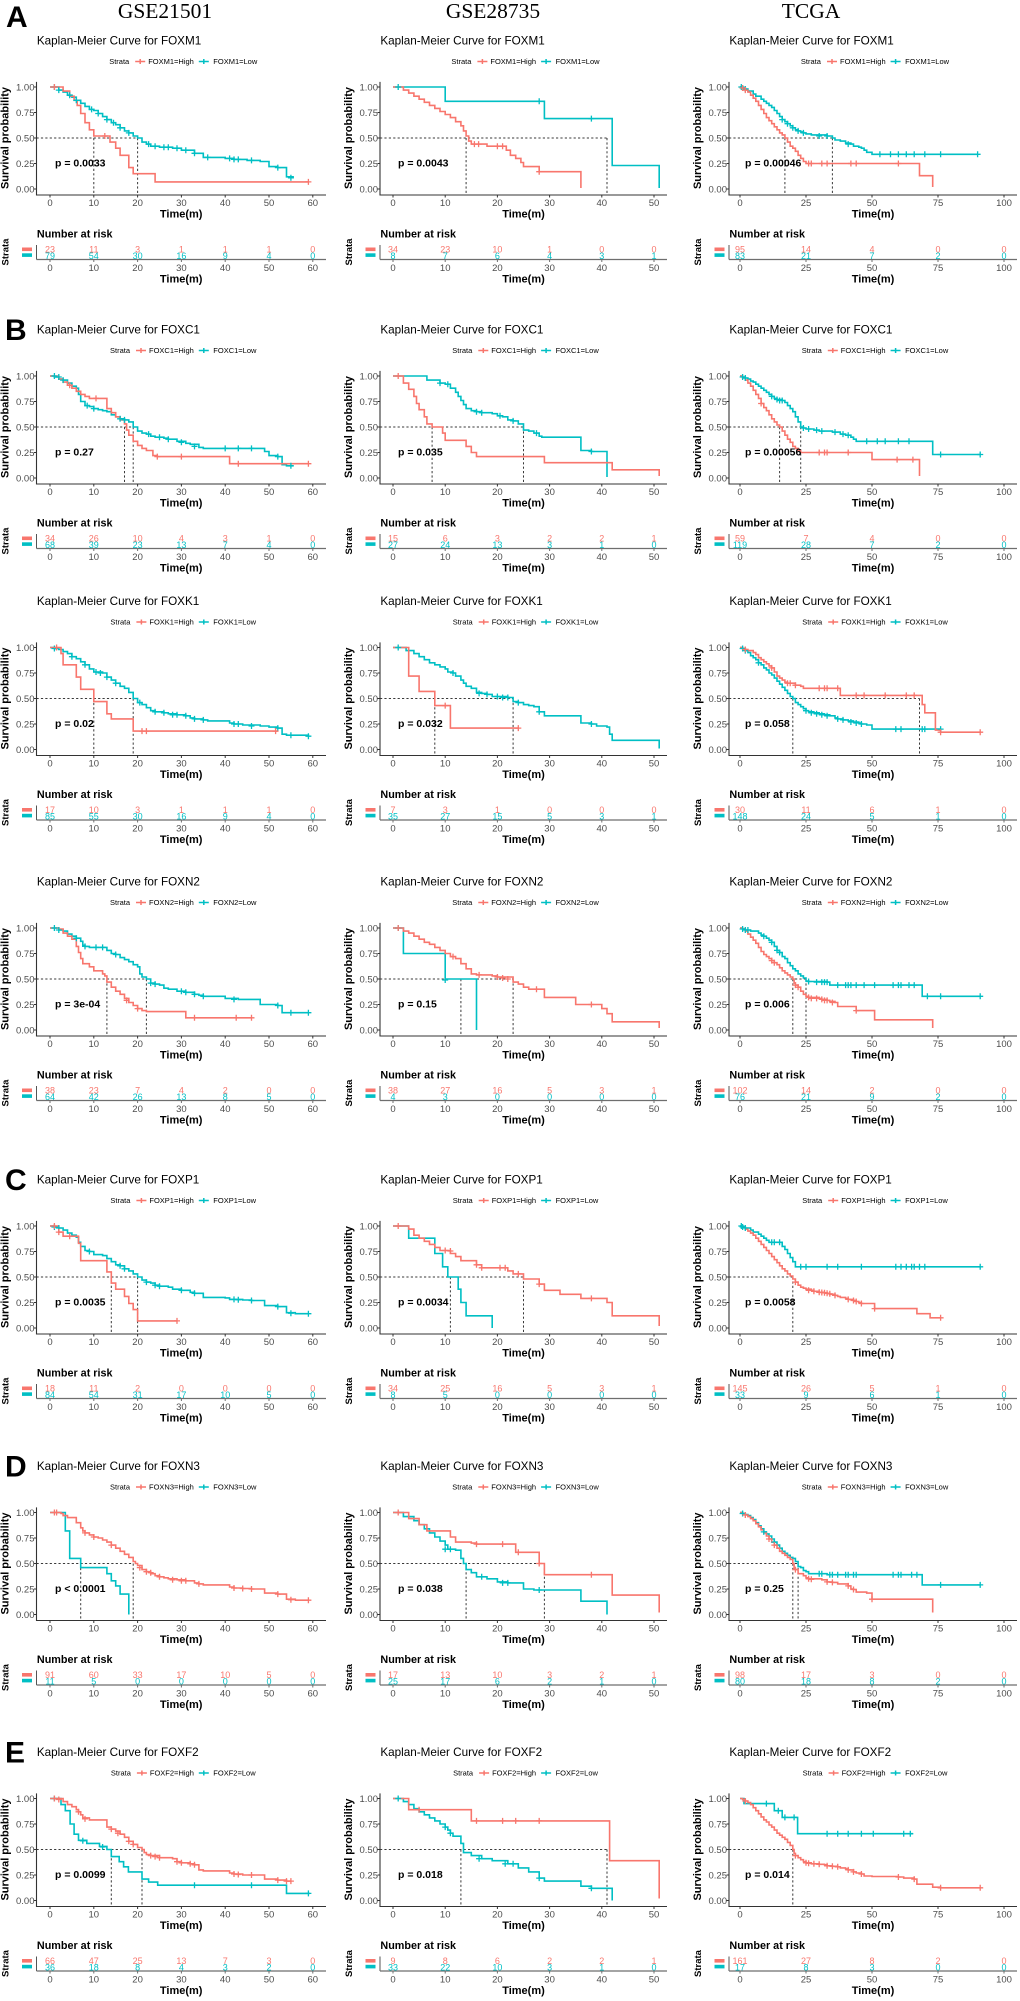 The height and width of the screenshot is (2001, 1020). I want to click on svg-text: 18, so click(94, 1968).